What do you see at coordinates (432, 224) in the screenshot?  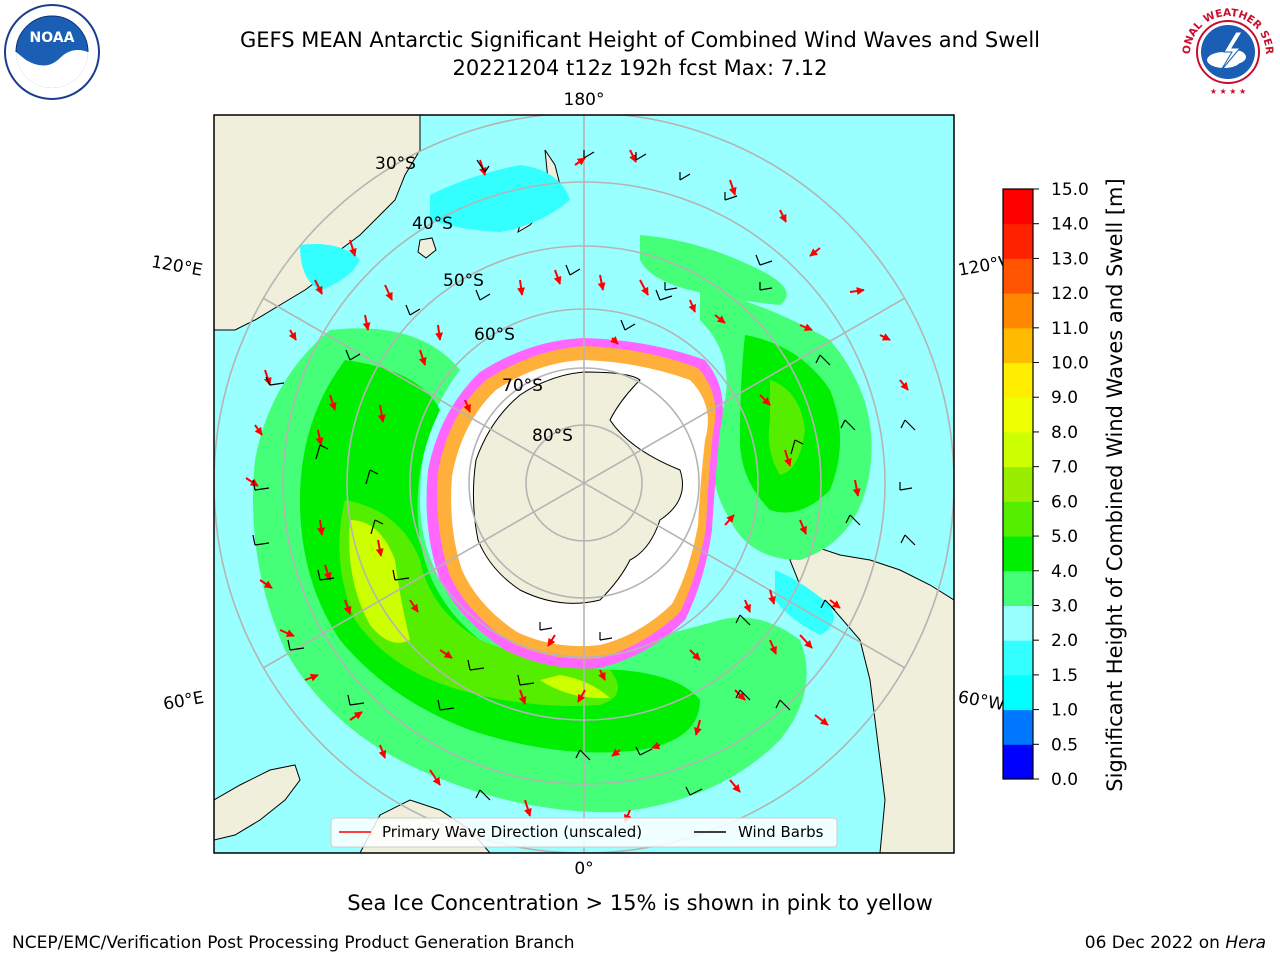 I see `lat-label-40s: 40°S` at bounding box center [432, 224].